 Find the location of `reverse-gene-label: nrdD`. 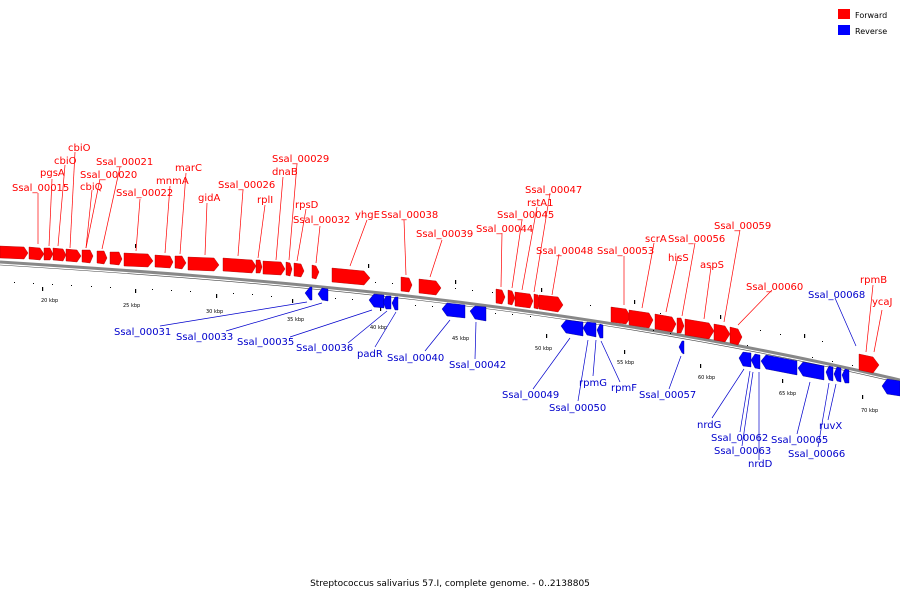

reverse-gene-label: nrdD is located at coordinates (760, 464).